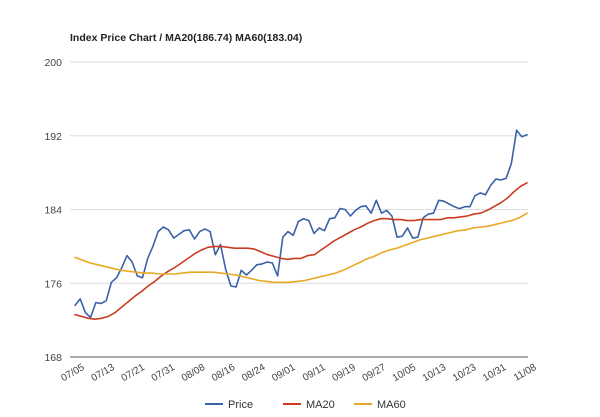 The width and height of the screenshot is (600, 417). I want to click on y-tick-label: 192, so click(53, 137).